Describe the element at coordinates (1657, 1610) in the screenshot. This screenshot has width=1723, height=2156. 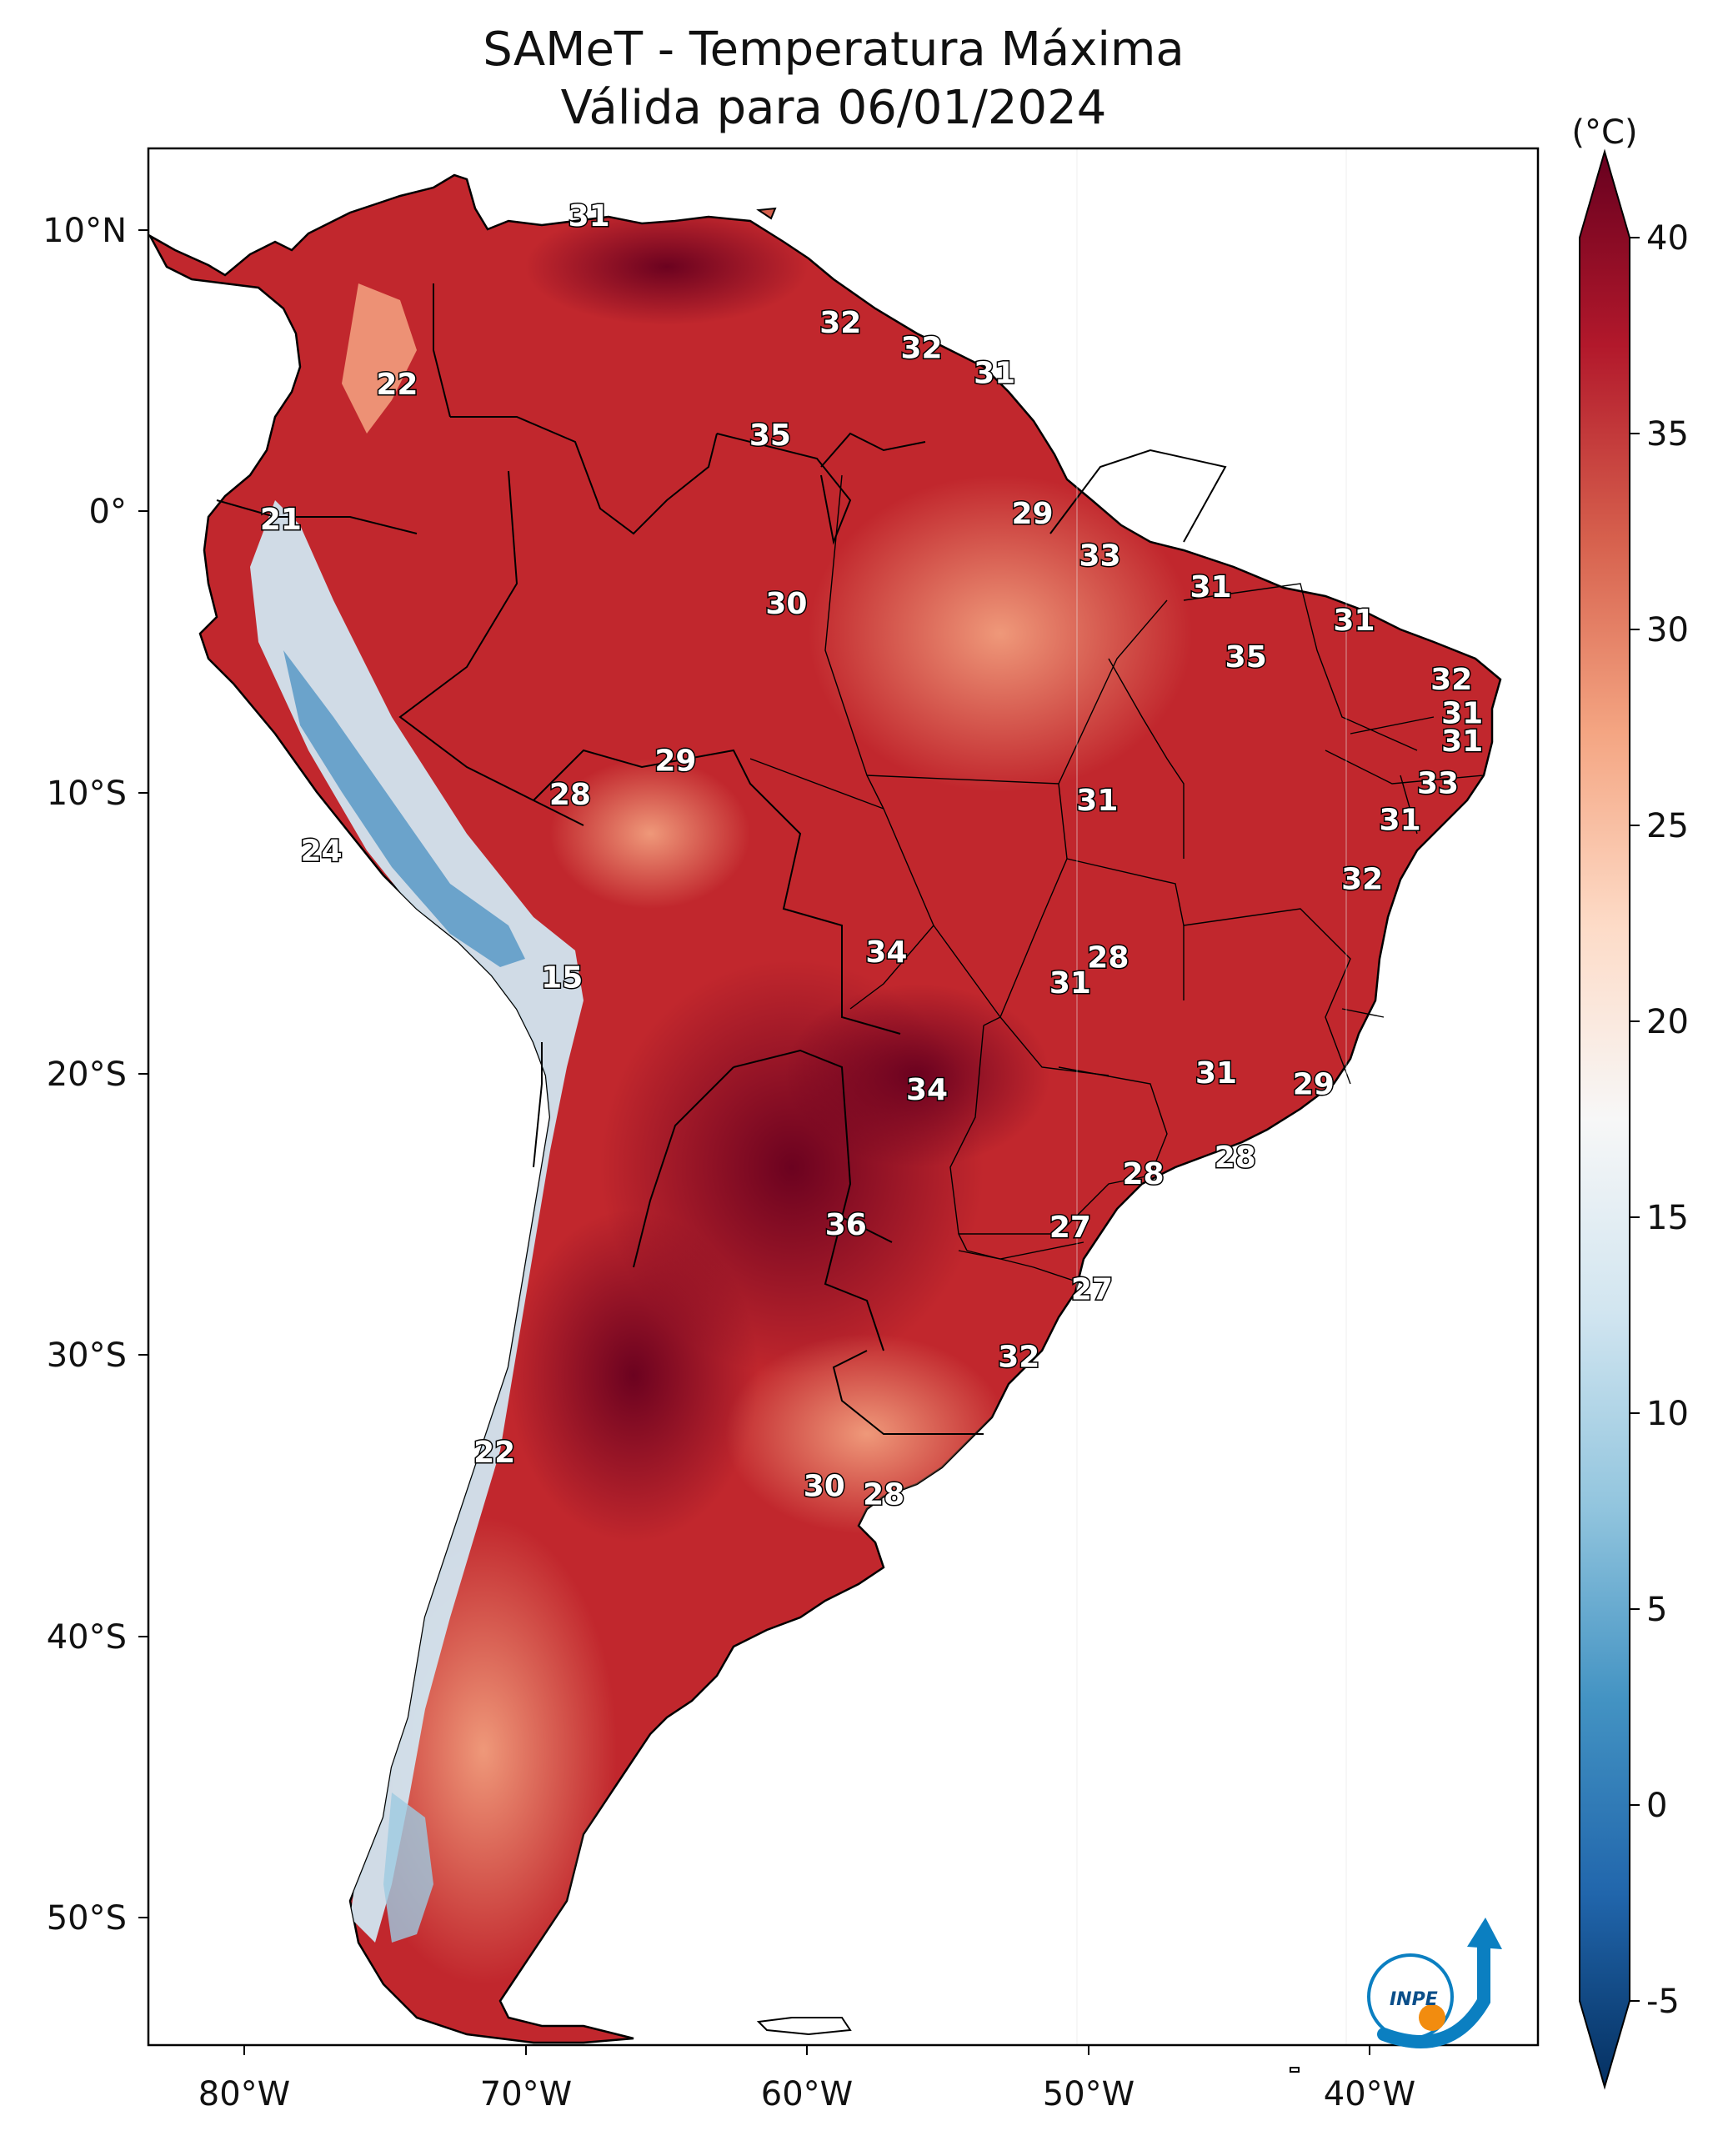
I see `colorbar-tick-label: 5` at that location.